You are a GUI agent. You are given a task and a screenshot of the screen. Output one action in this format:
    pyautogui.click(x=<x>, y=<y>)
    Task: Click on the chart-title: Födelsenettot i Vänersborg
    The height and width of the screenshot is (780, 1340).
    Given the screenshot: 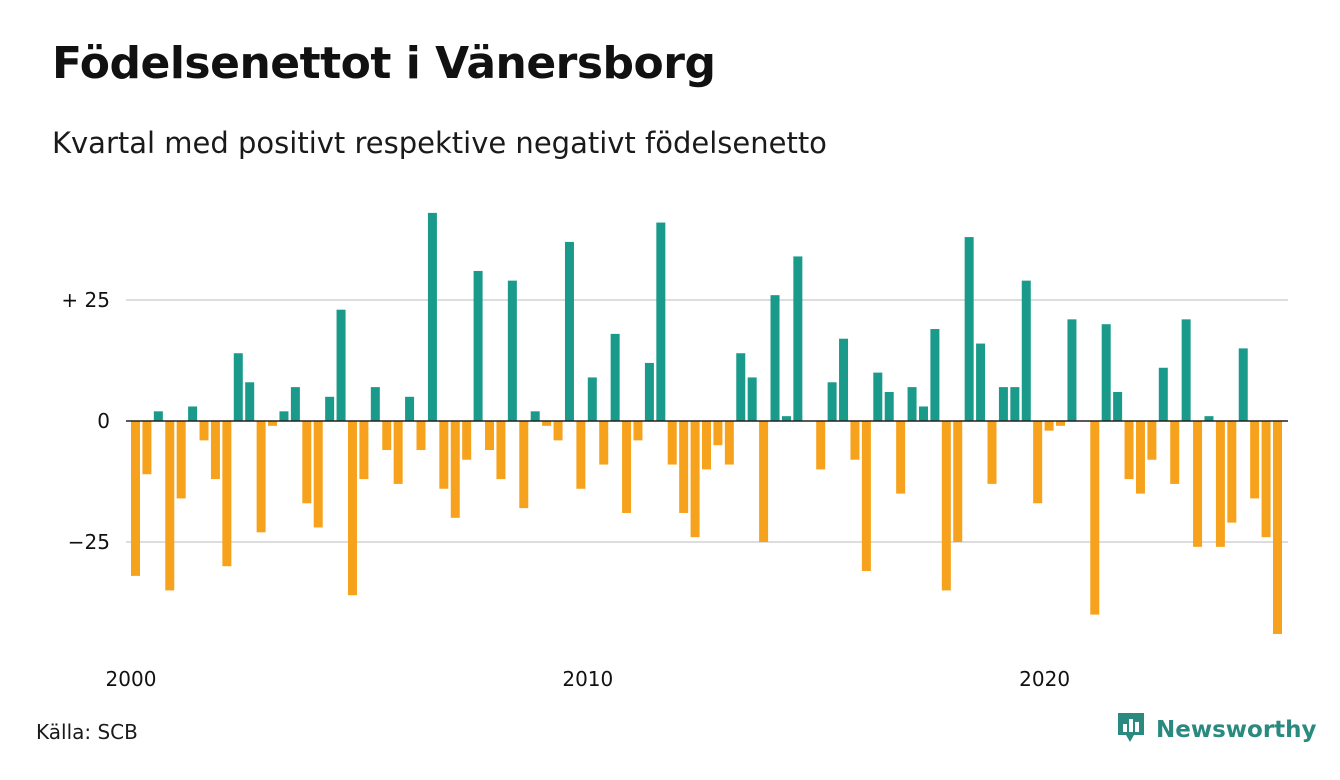 What is the action you would take?
    pyautogui.click(x=384, y=63)
    